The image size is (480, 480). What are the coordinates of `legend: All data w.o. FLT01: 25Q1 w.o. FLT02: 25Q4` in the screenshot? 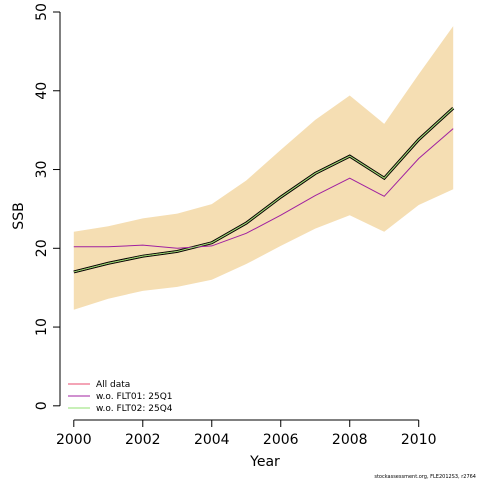 It's located at (120, 397).